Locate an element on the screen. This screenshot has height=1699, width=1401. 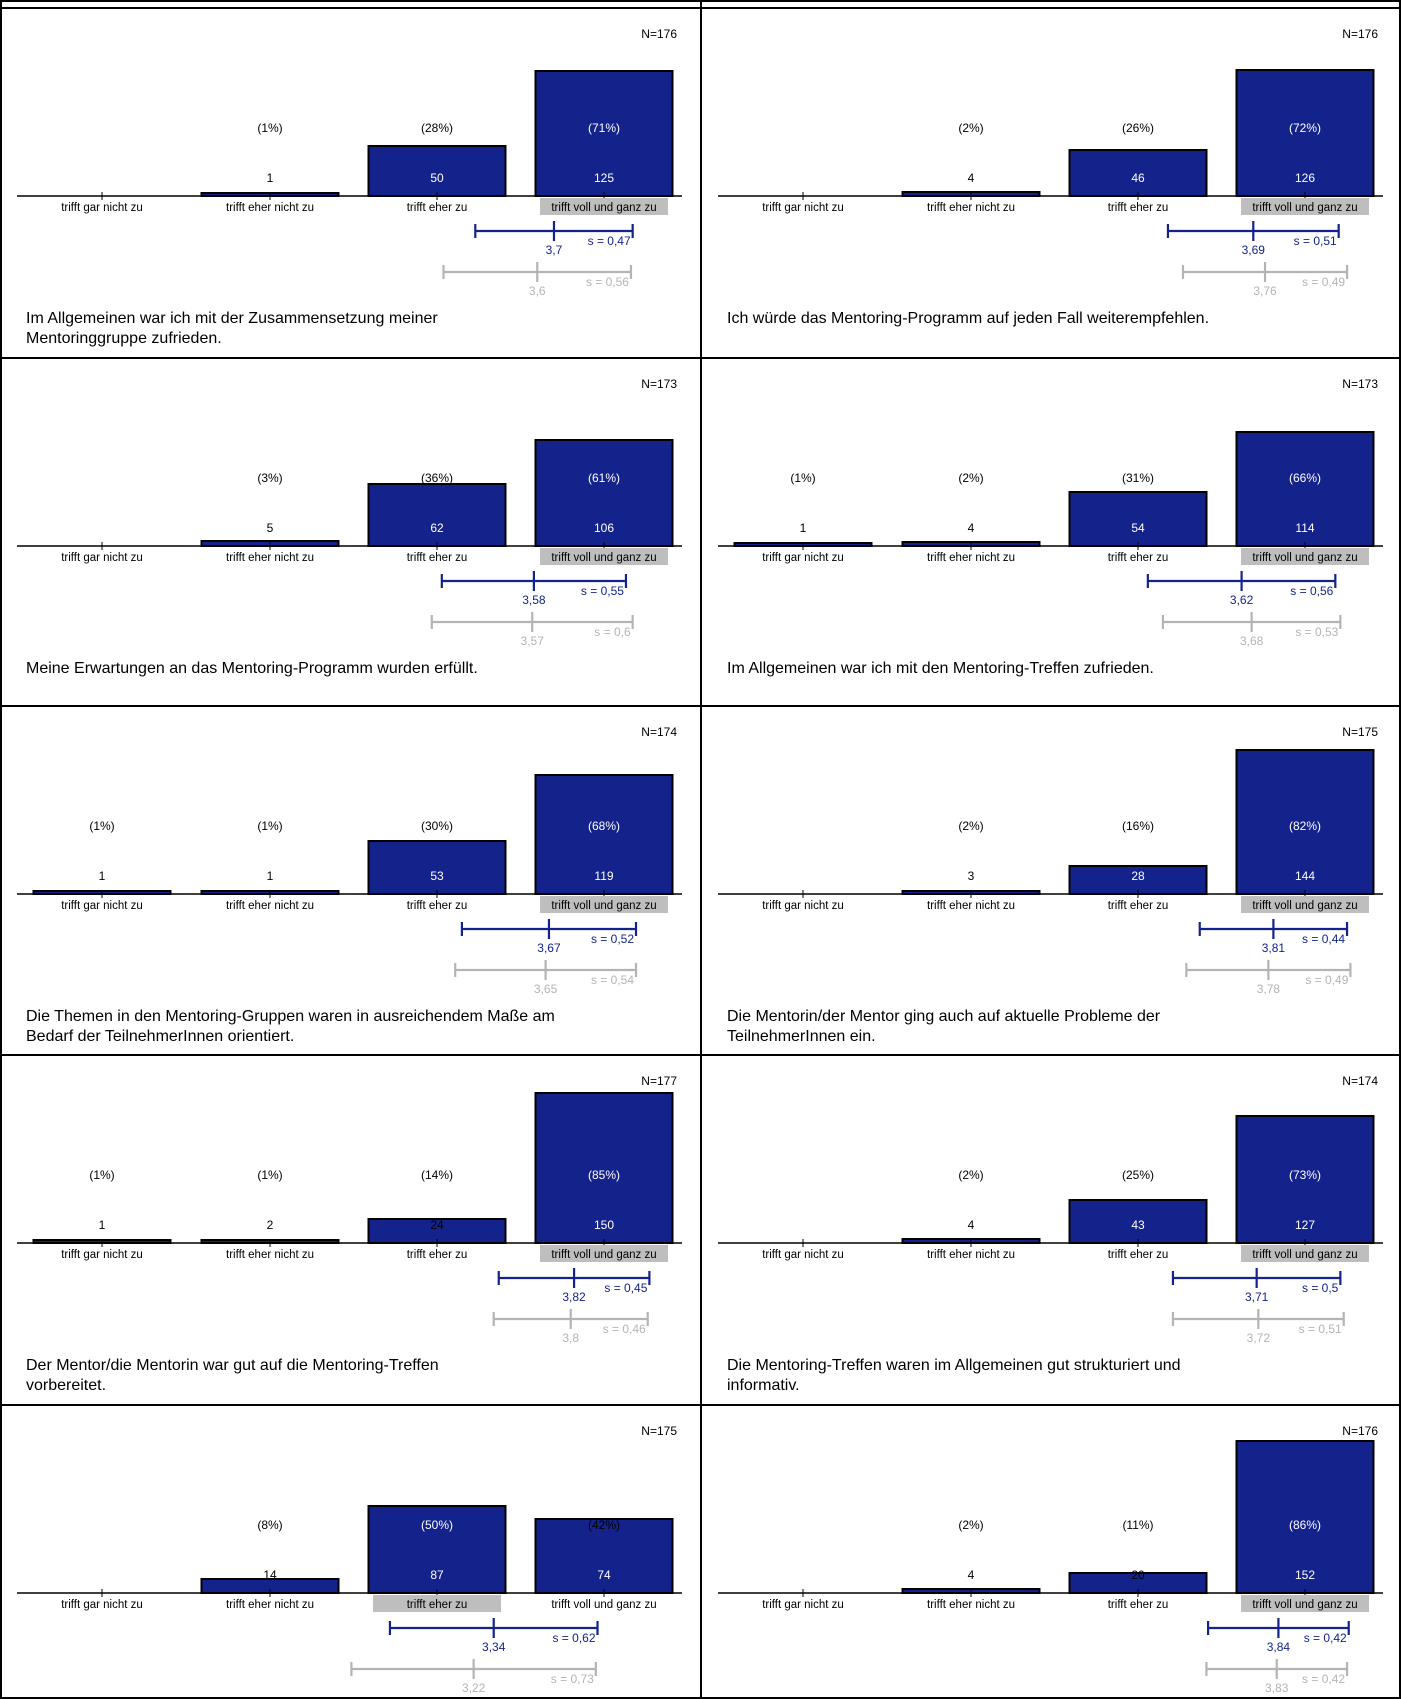
count-label: 14 is located at coordinates (270, 1575).